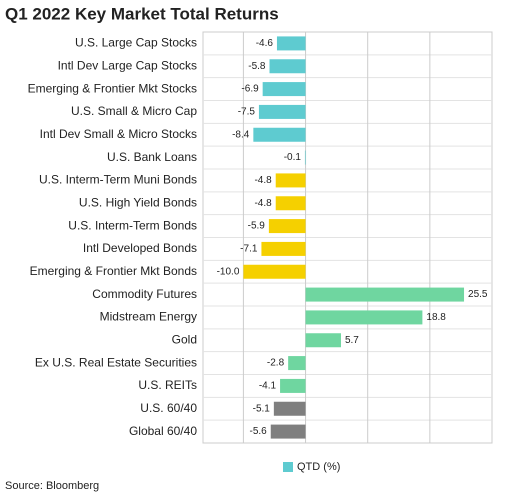 This screenshot has height=494, width=521. I want to click on source: Source: Bloomberg, so click(52, 486).